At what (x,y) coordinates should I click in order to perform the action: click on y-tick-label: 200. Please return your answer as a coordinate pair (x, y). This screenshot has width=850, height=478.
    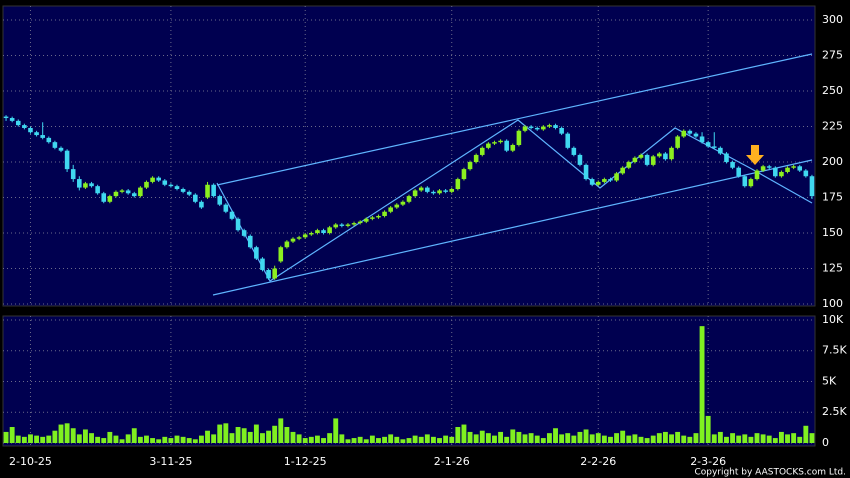
    Looking at the image, I should click on (832, 161).